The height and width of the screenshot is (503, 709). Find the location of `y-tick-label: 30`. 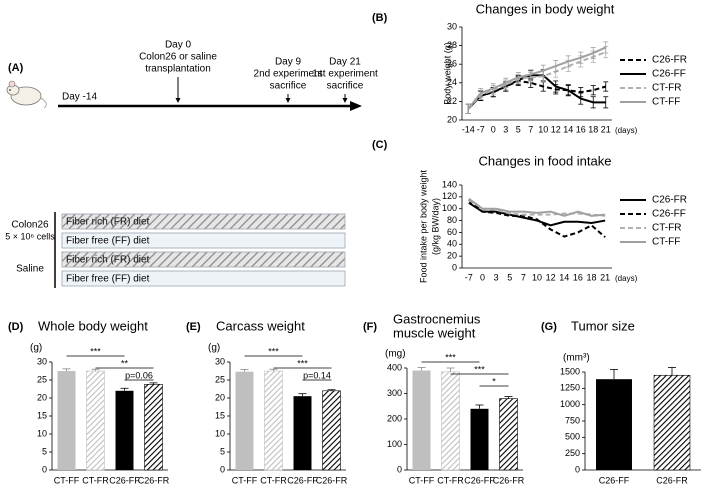

y-tick-label: 30 is located at coordinates (220, 361).